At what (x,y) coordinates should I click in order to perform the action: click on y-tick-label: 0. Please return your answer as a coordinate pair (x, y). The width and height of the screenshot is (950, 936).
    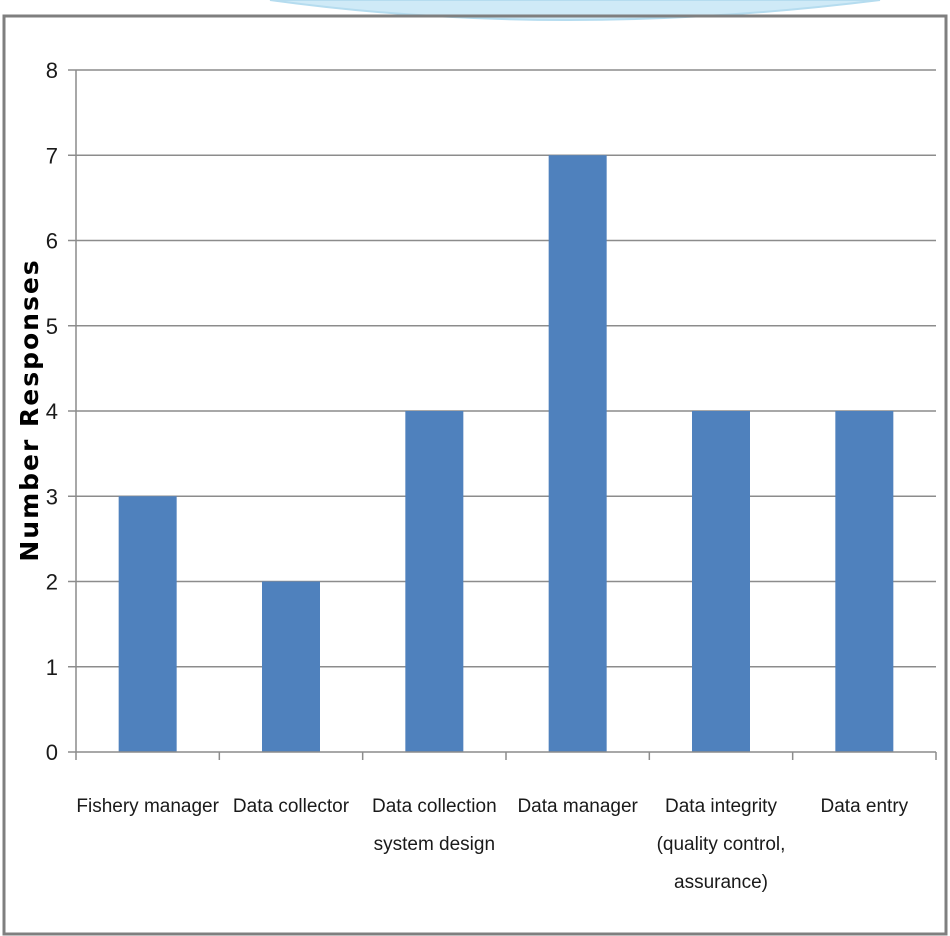
    Looking at the image, I should click on (52, 752).